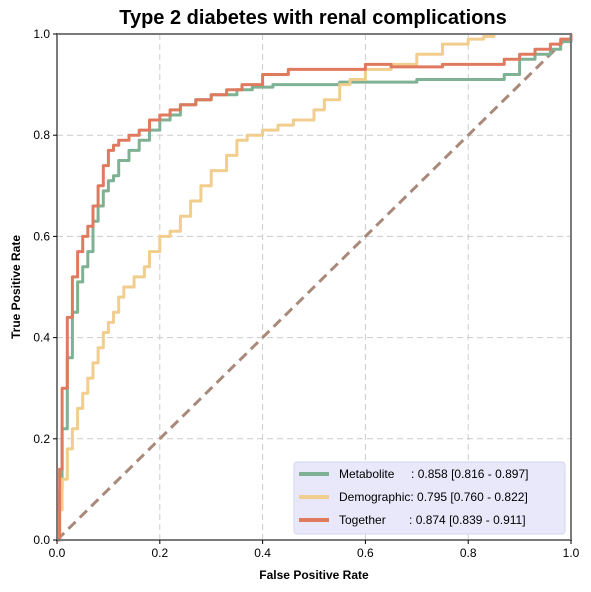  I want to click on x-tick-label-5: 1.0, so click(571, 553).